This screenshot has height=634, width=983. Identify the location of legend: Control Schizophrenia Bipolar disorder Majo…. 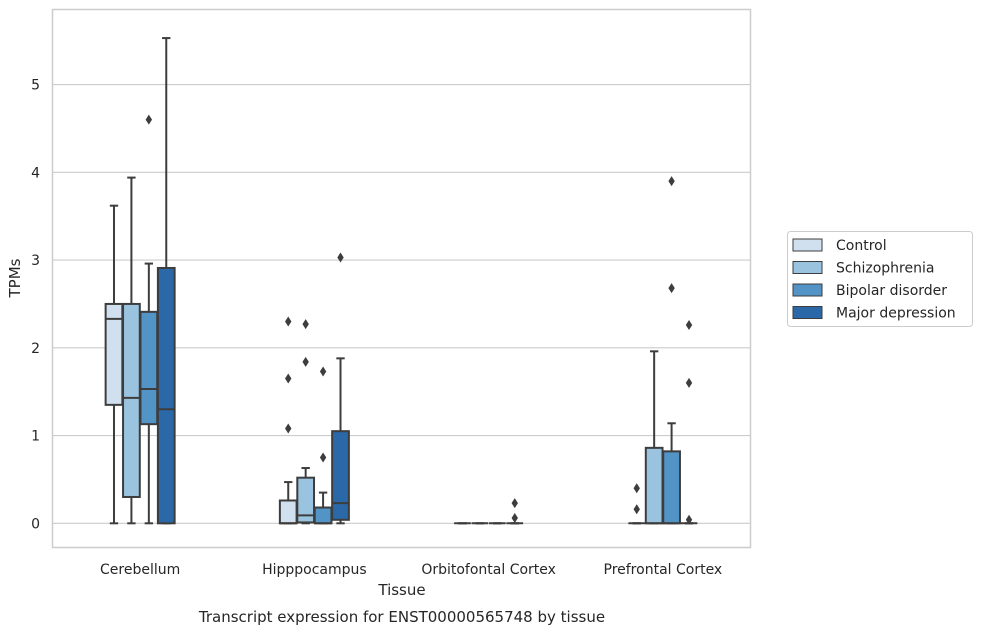
(880, 279).